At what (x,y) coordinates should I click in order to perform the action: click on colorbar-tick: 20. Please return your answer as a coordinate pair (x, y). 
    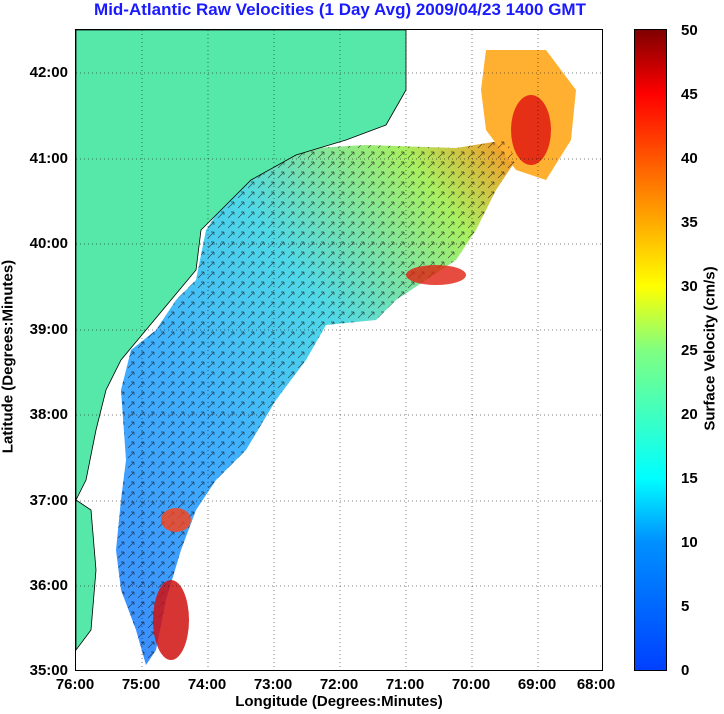
    Looking at the image, I should click on (689, 414).